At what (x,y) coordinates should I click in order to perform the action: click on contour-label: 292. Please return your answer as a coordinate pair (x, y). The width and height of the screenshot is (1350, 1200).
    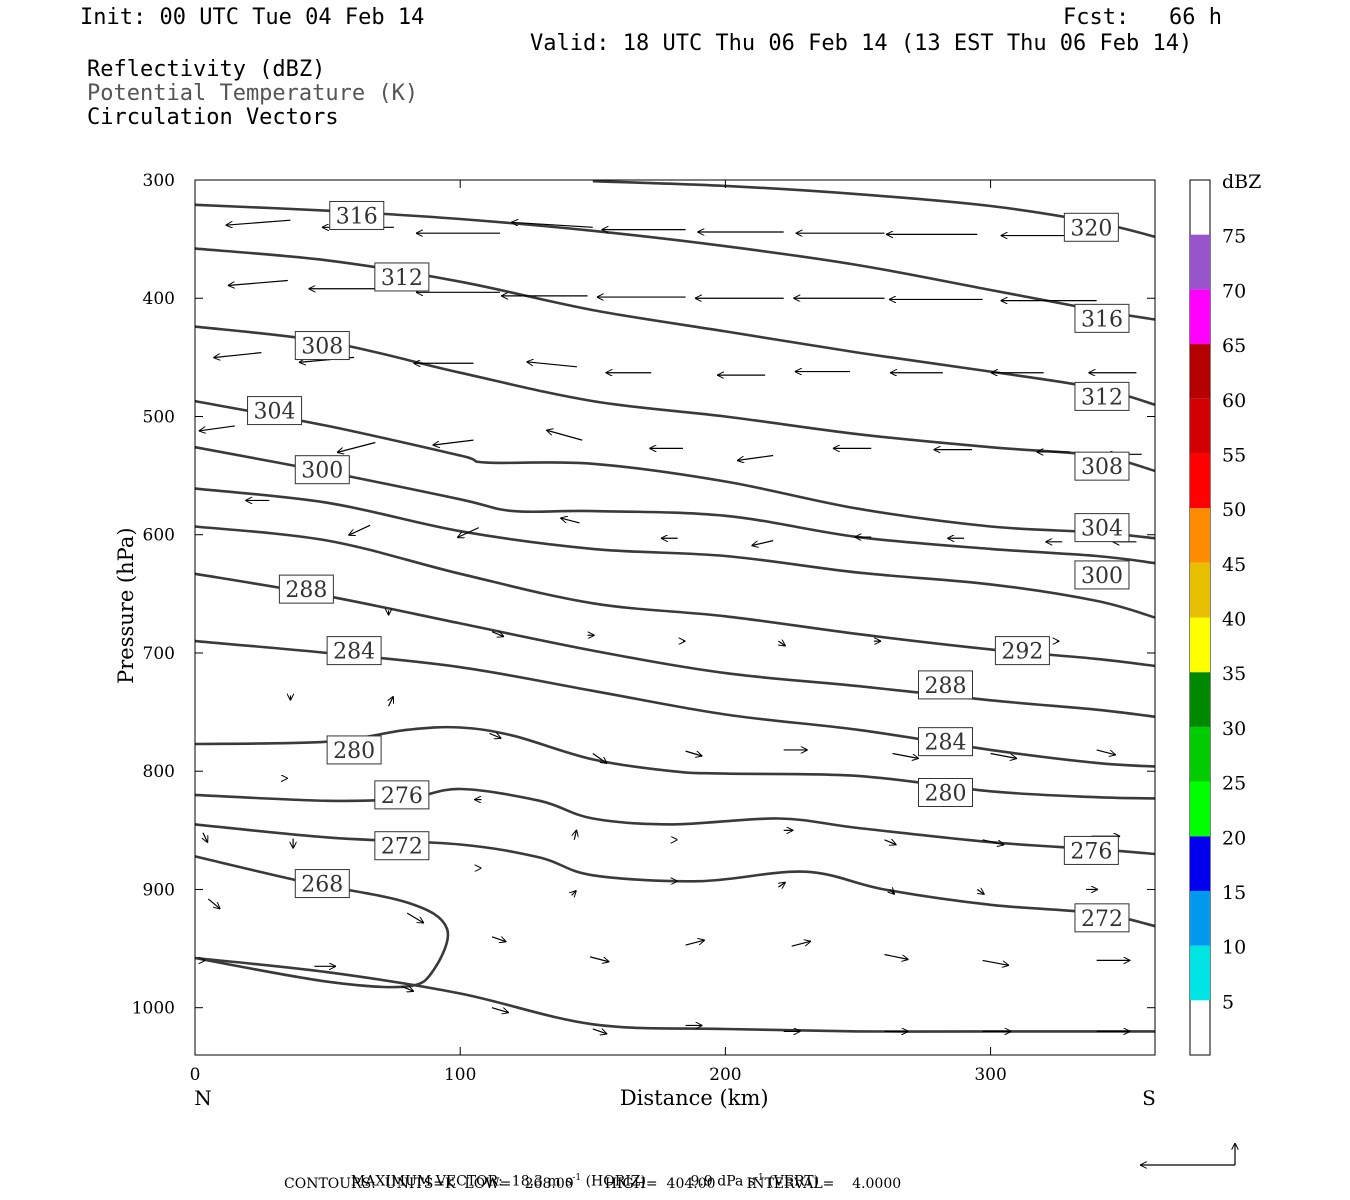
    Looking at the image, I should click on (1022, 651).